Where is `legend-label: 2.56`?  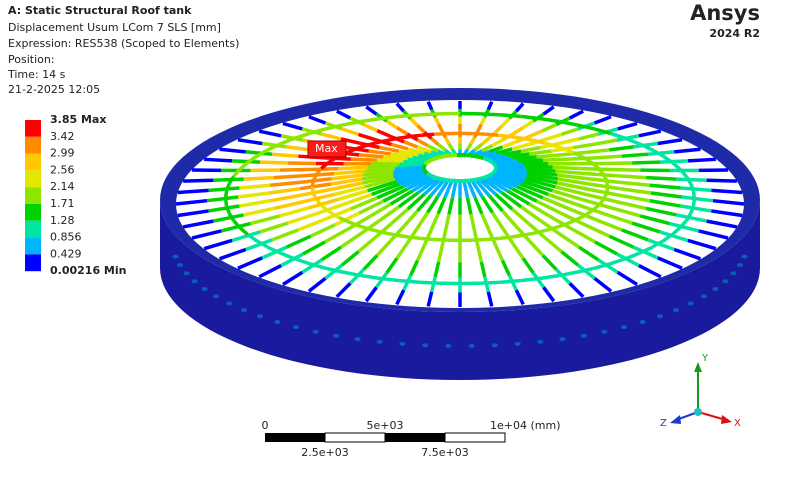 legend-label: 2.56 is located at coordinates (62, 169).